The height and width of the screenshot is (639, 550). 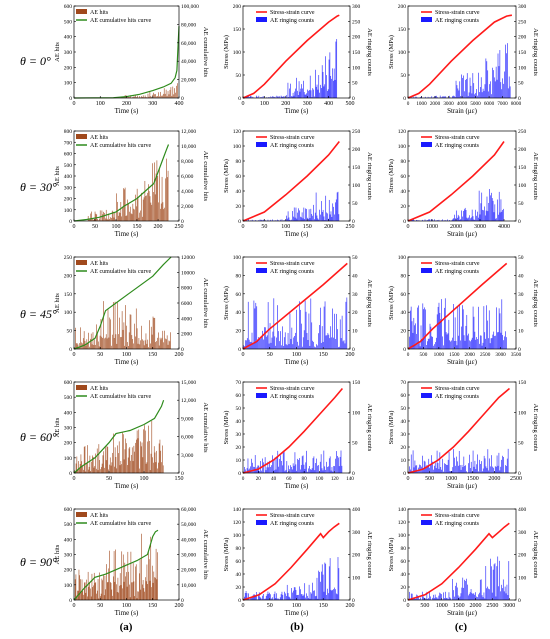 What do you see at coordinates (435, 104) in the screenshot?
I see `x-tick-label: 2000` at bounding box center [435, 104].